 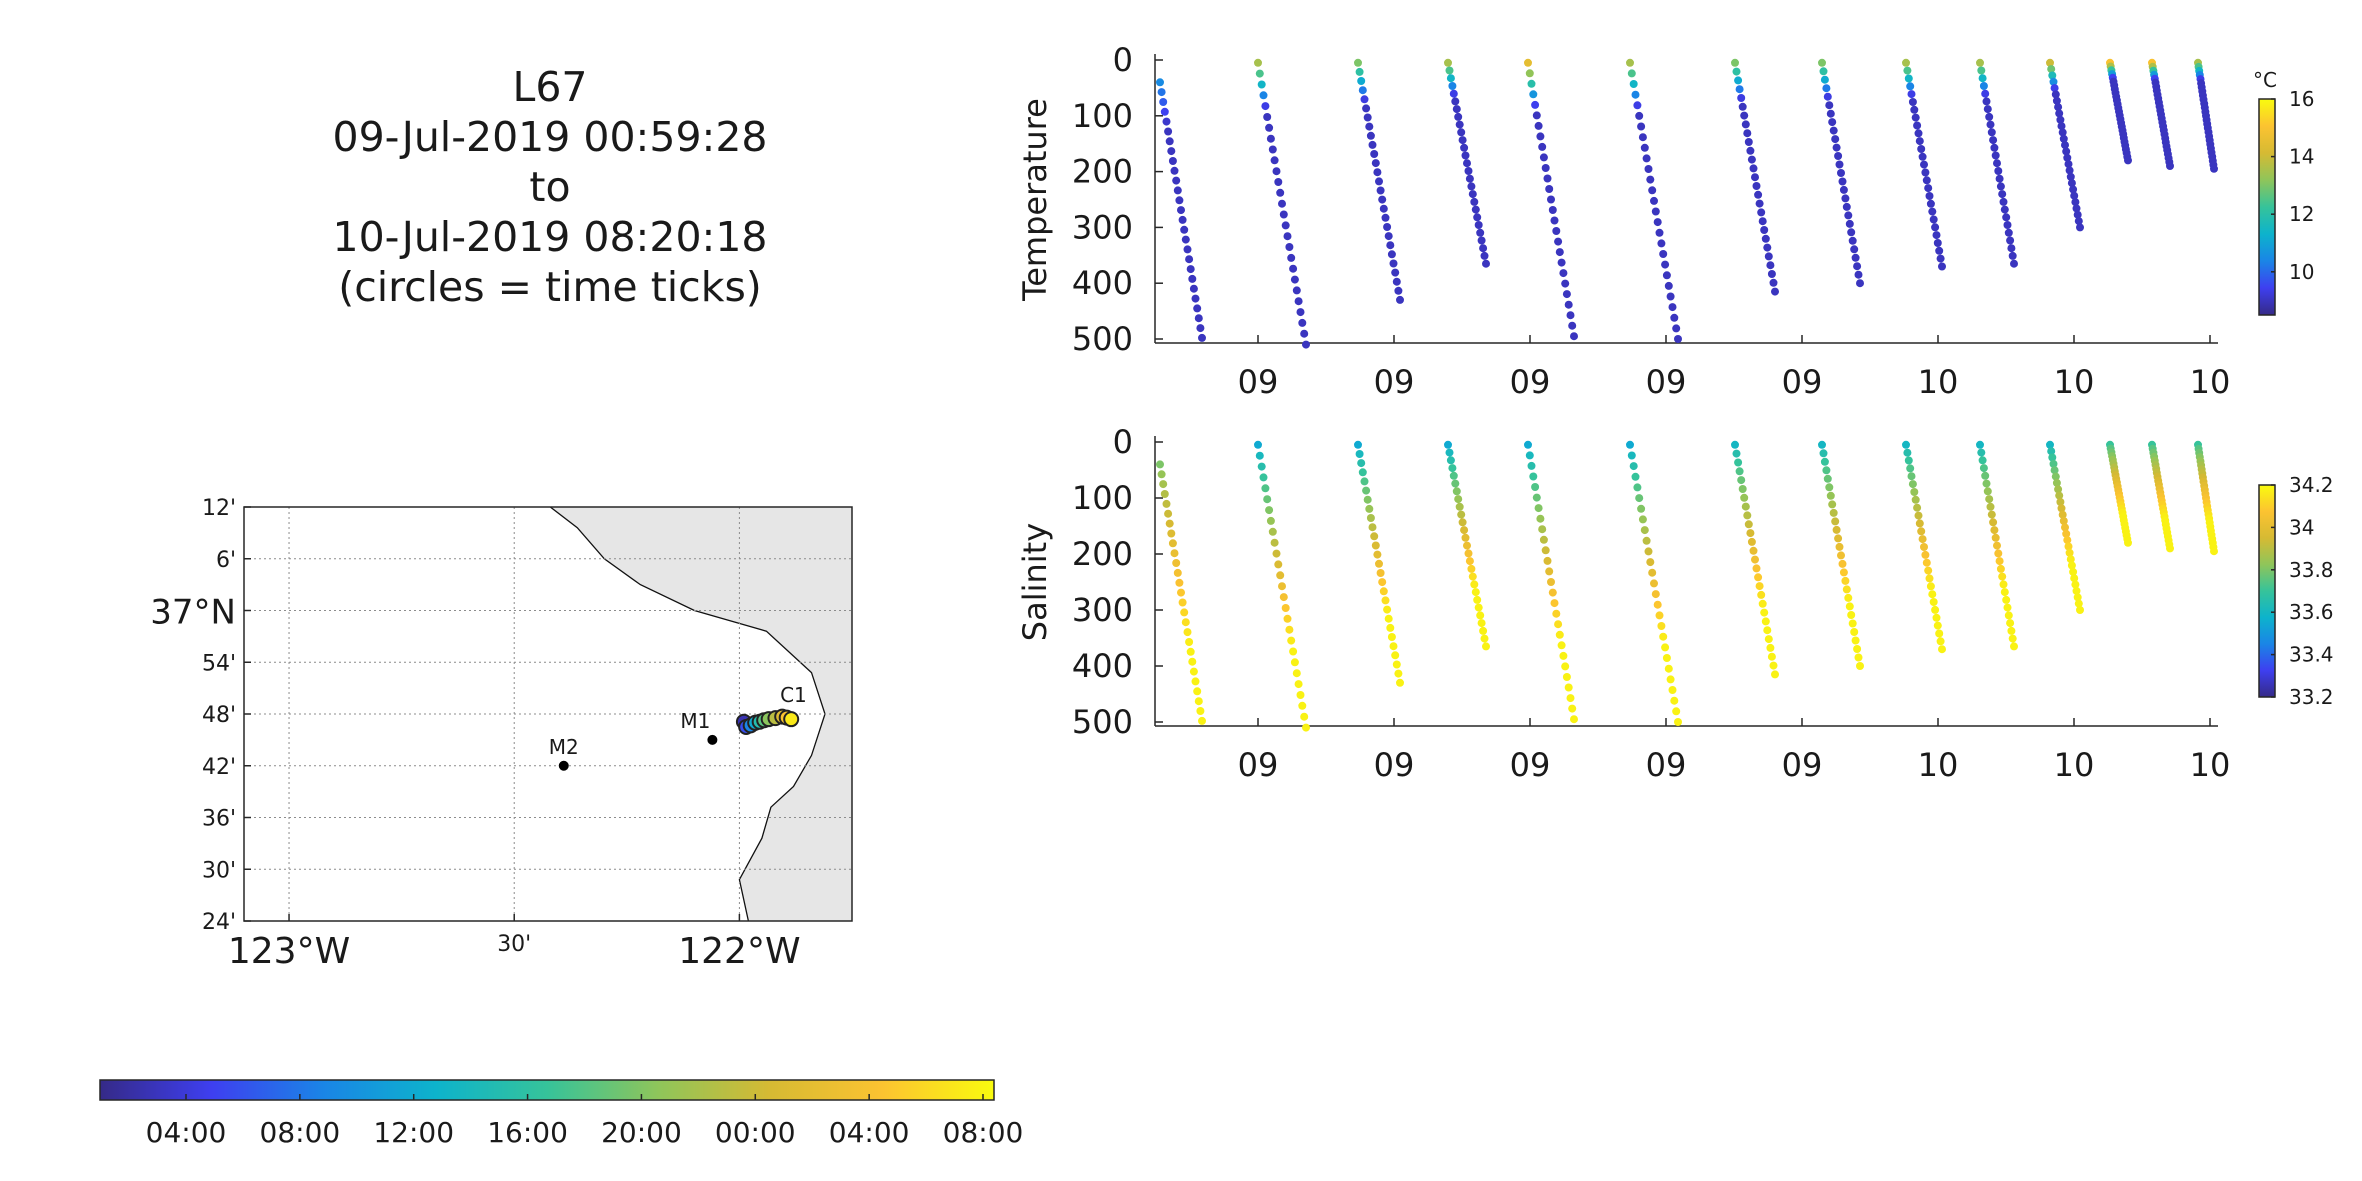 What do you see at coordinates (219, 715) in the screenshot?
I see `map-lat-label: 48'` at bounding box center [219, 715].